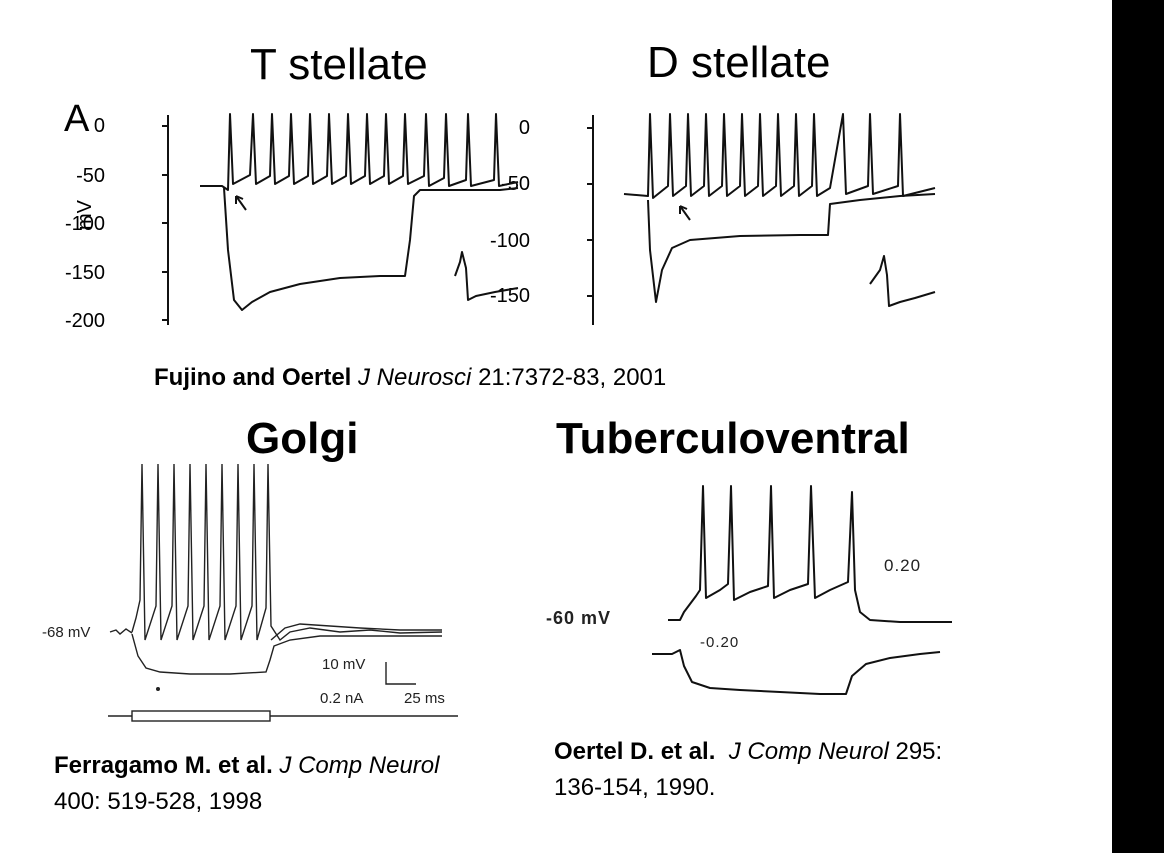 This screenshot has width=1164, height=853. What do you see at coordinates (524, 128) in the screenshot?
I see `d-ytick: 0` at bounding box center [524, 128].